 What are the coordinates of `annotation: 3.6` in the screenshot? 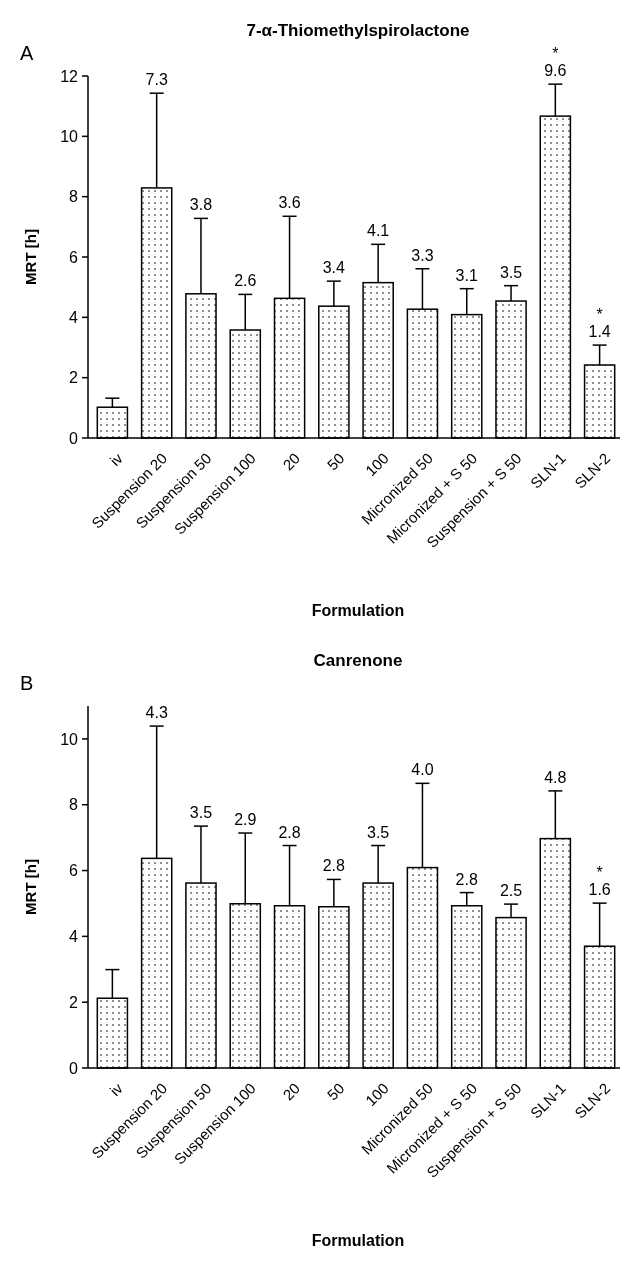 It's located at (289, 203).